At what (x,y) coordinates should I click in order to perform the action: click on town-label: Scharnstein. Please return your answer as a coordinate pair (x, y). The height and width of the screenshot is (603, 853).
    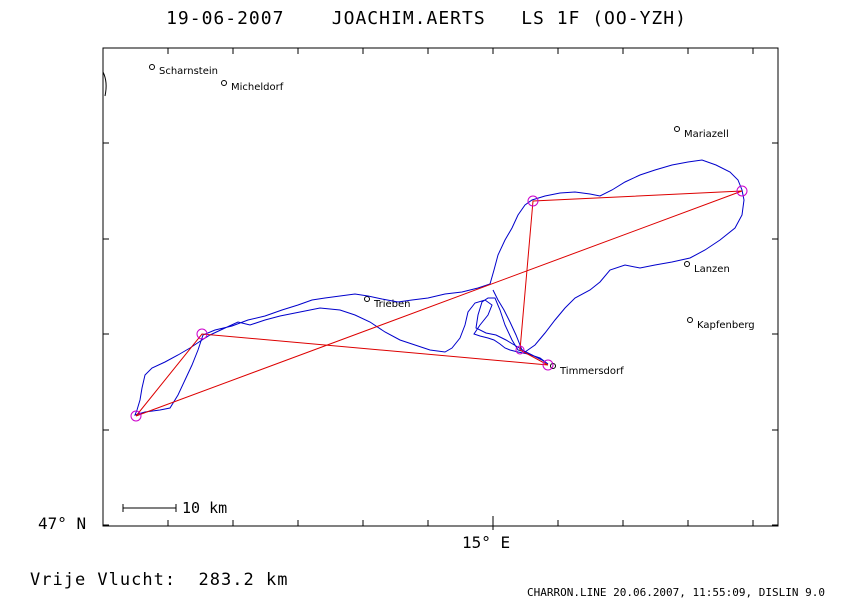
    Looking at the image, I should click on (188, 71).